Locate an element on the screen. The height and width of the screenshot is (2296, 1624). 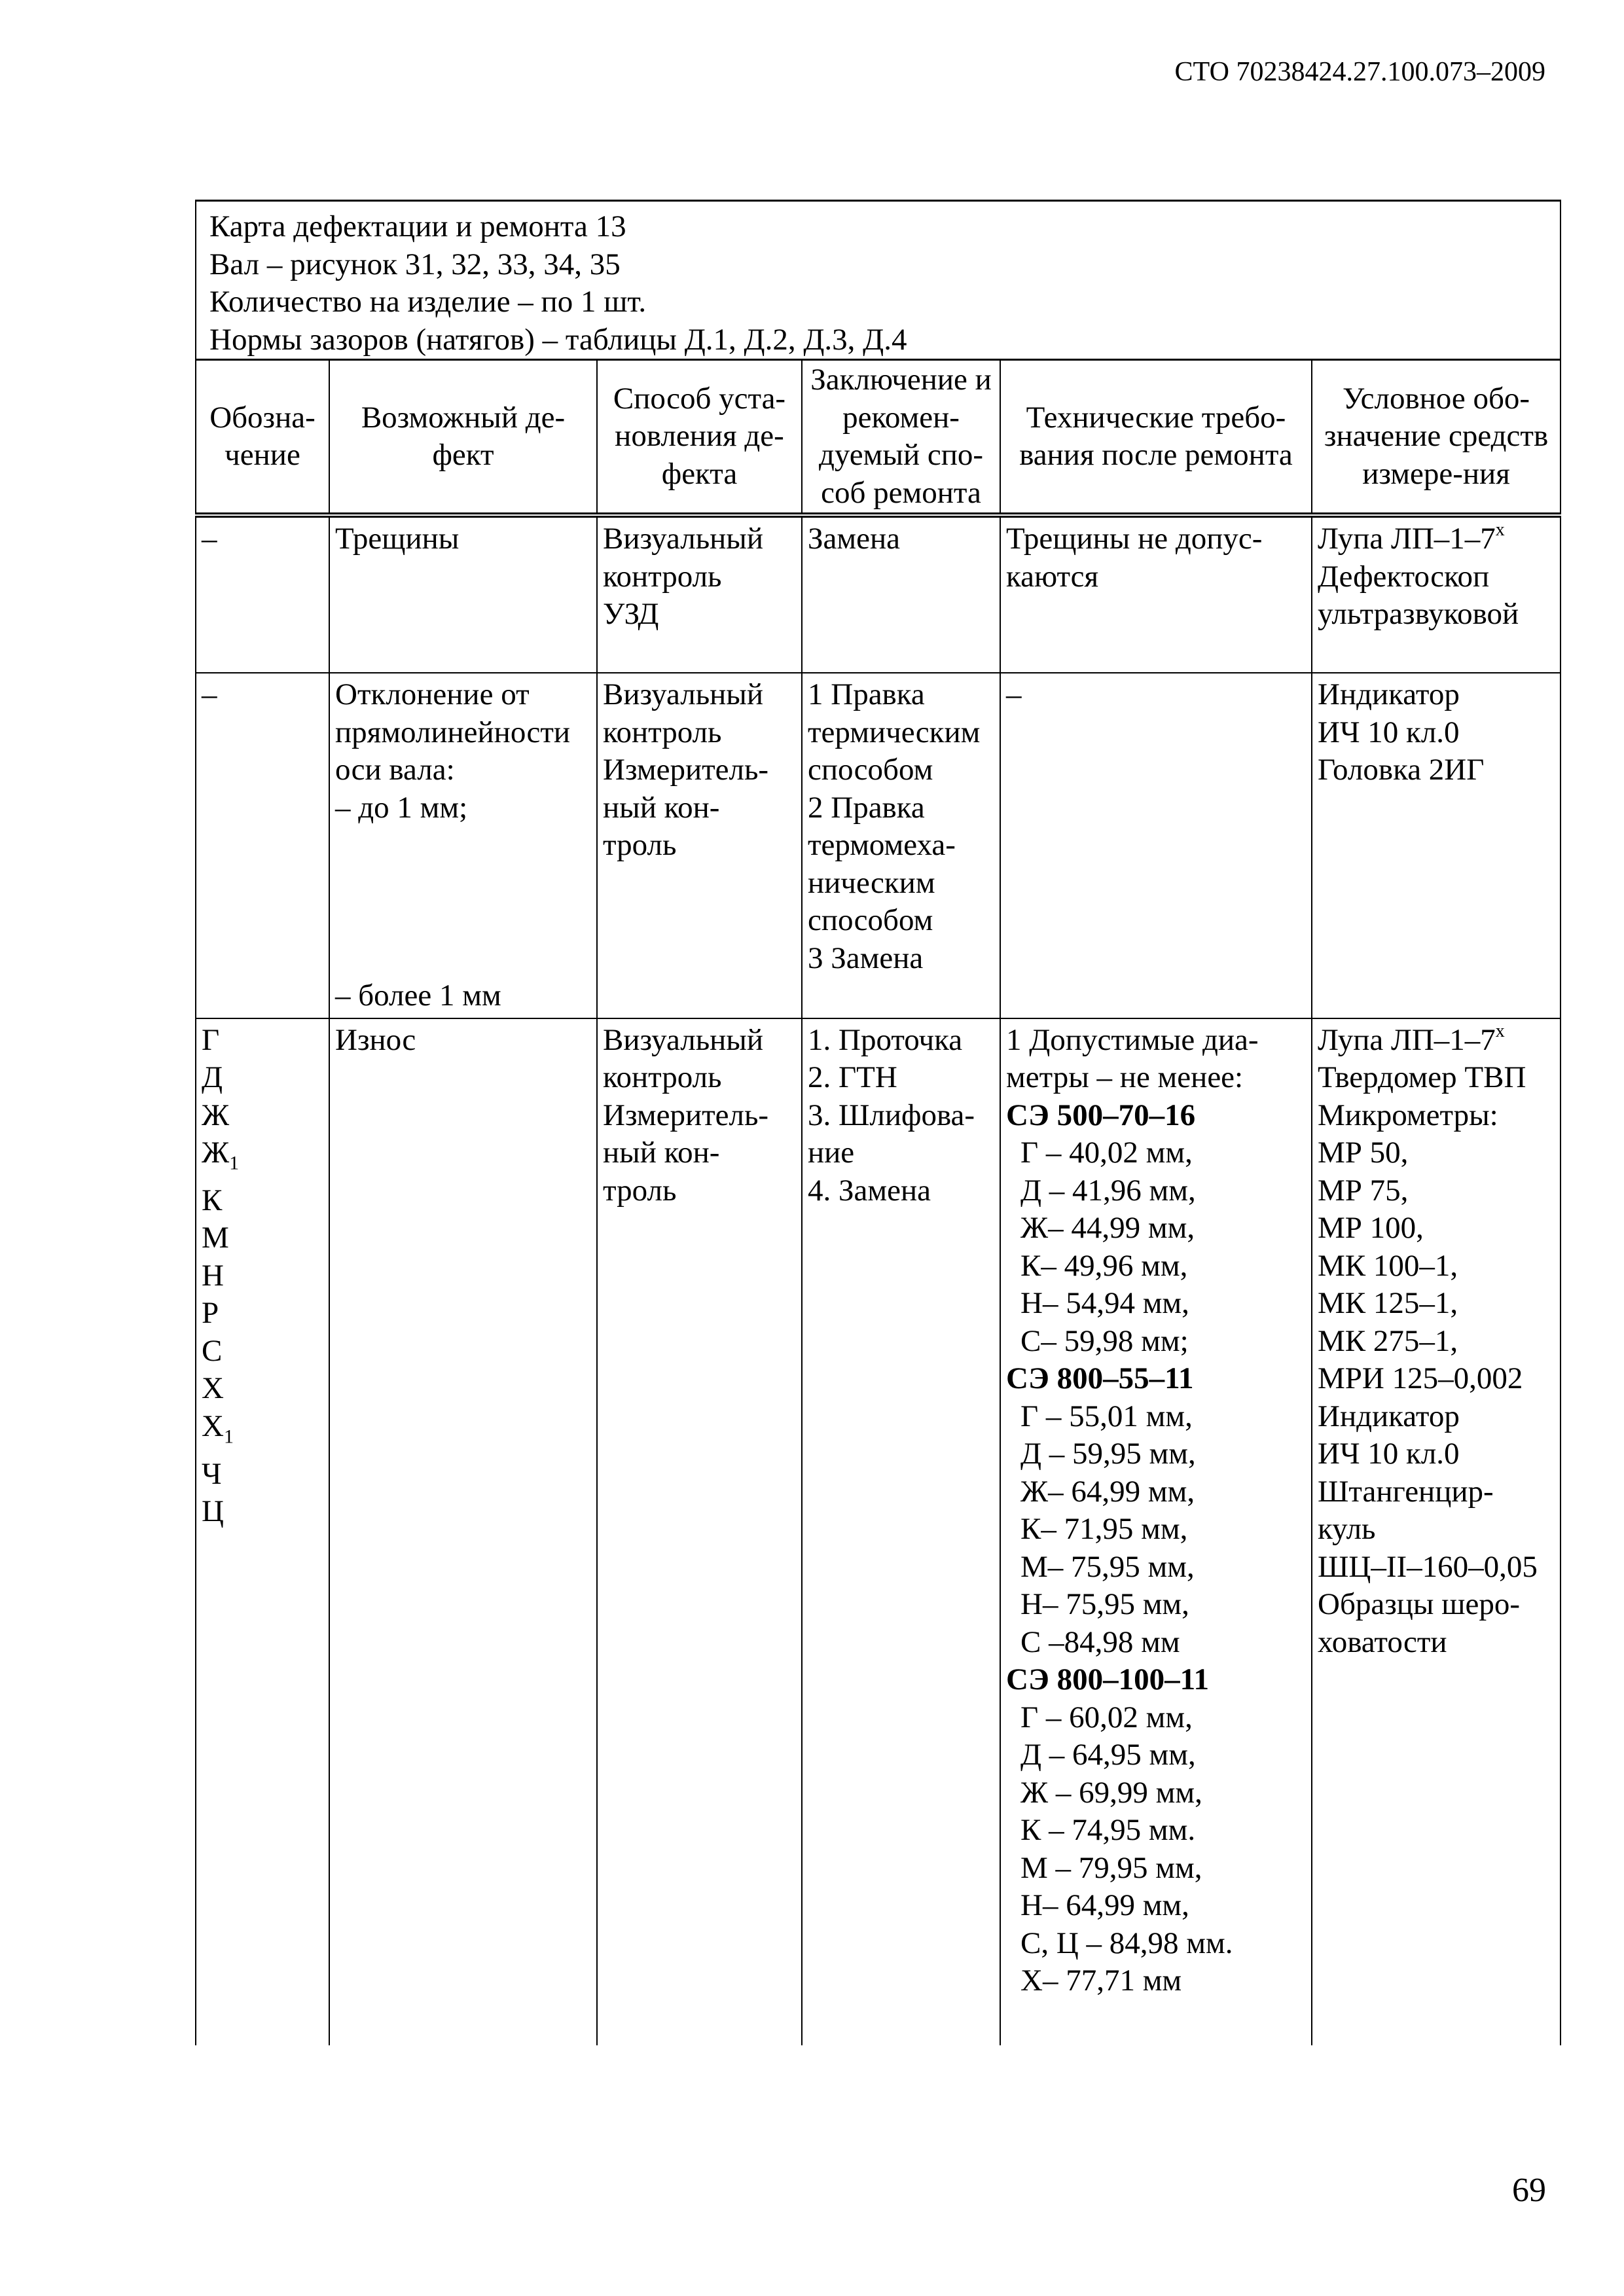
designation-line: Ж is located at coordinates (216, 1115).